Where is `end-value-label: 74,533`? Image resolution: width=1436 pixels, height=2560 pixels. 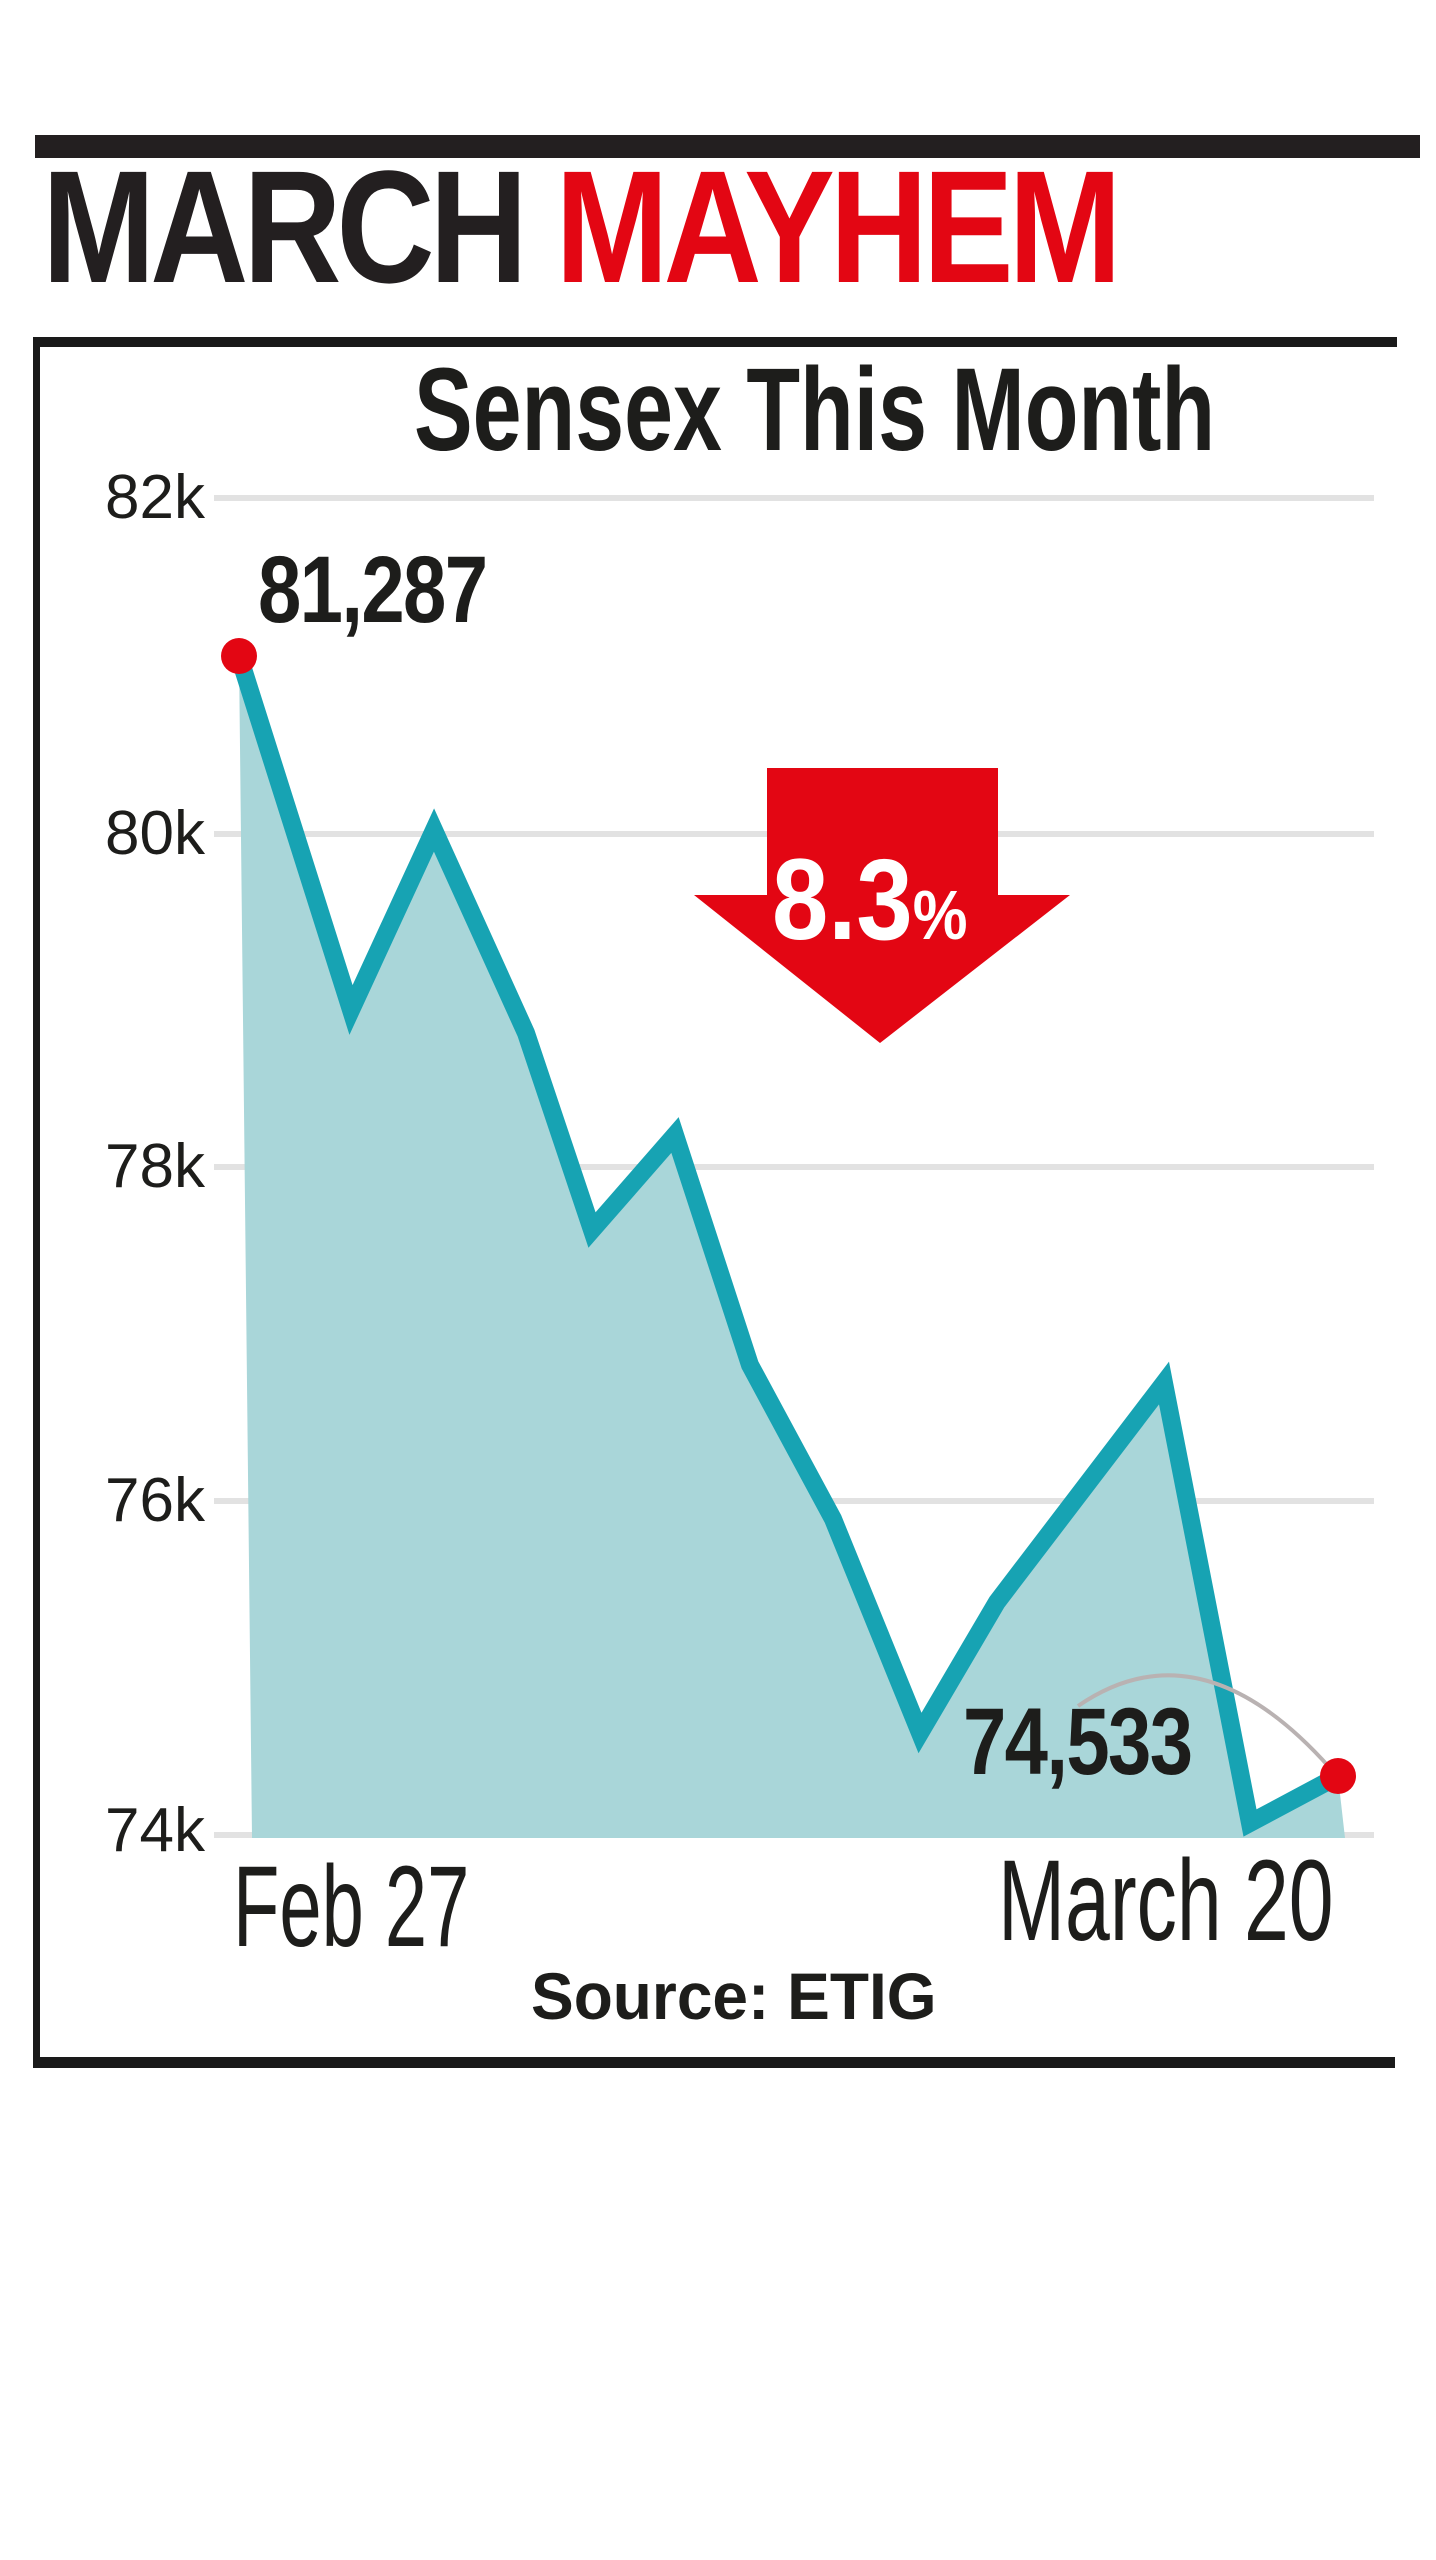 end-value-label: 74,533 is located at coordinates (1078, 1742).